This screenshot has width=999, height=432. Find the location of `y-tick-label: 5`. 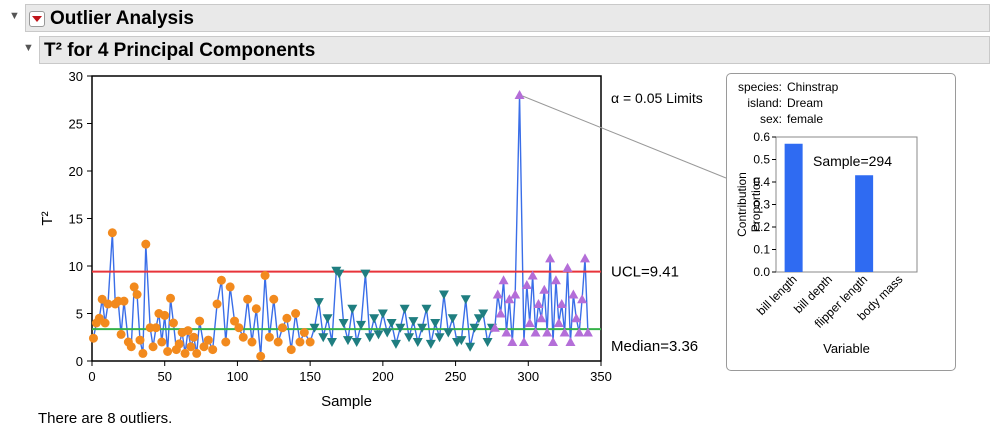

y-tick-label: 5 is located at coordinates (79, 314).